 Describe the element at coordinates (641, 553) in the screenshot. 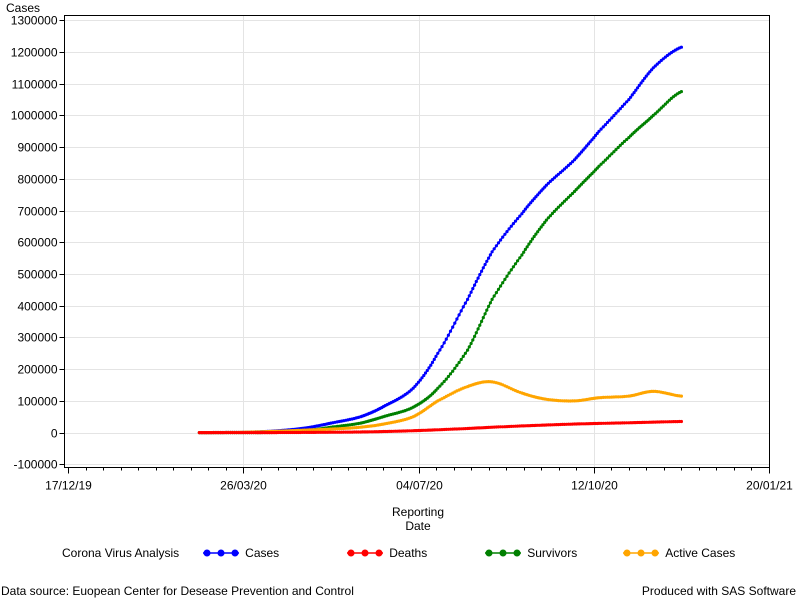

I see `legend-marker-active-cases` at that location.